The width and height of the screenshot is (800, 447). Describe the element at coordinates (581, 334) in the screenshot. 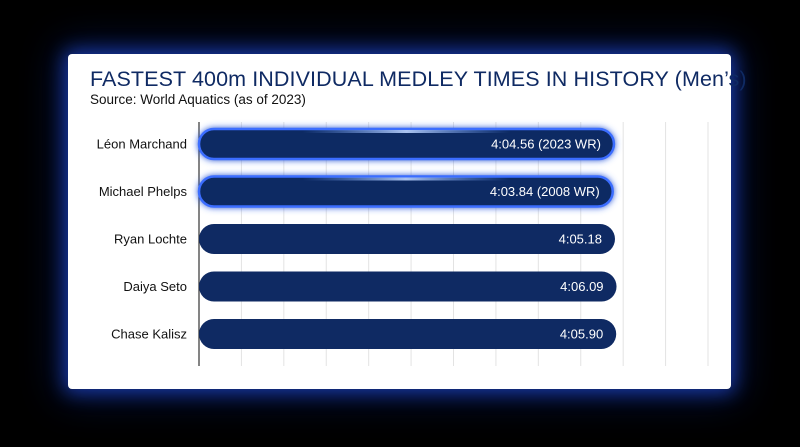

I see `value-label-4: 4:05.90` at that location.